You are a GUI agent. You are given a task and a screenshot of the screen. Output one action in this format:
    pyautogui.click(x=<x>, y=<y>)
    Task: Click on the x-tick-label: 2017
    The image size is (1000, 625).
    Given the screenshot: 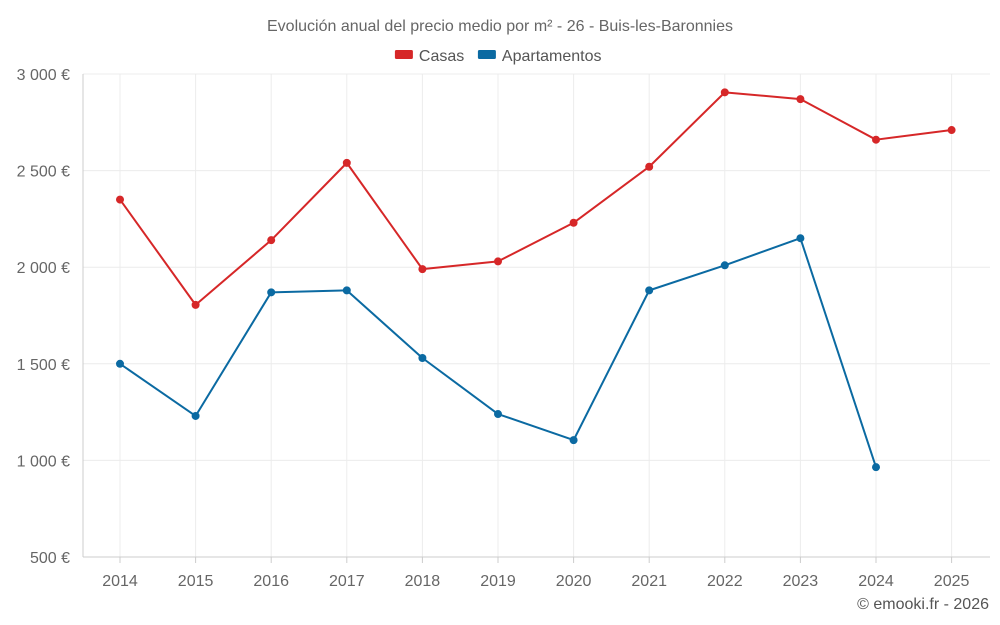 What is the action you would take?
    pyautogui.click(x=347, y=581)
    